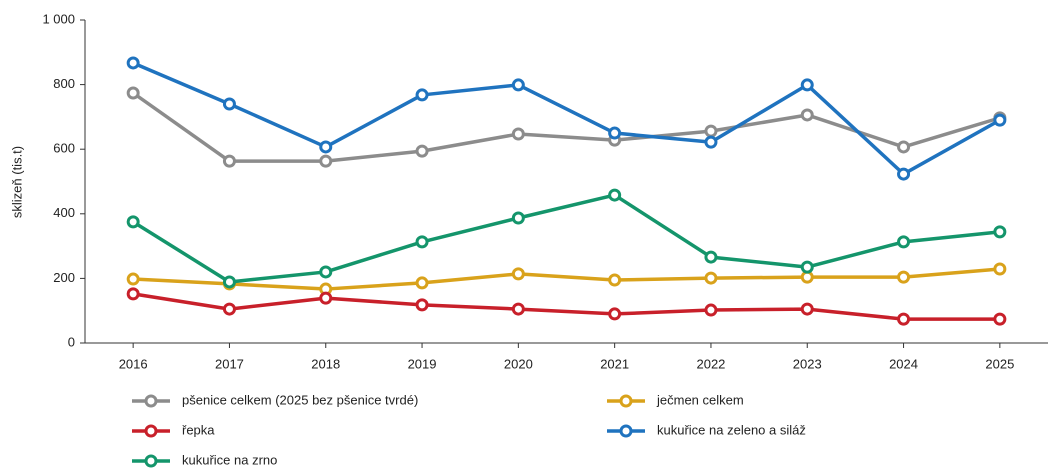  What do you see at coordinates (71, 341) in the screenshot?
I see `y-tick-label: 0` at bounding box center [71, 341].